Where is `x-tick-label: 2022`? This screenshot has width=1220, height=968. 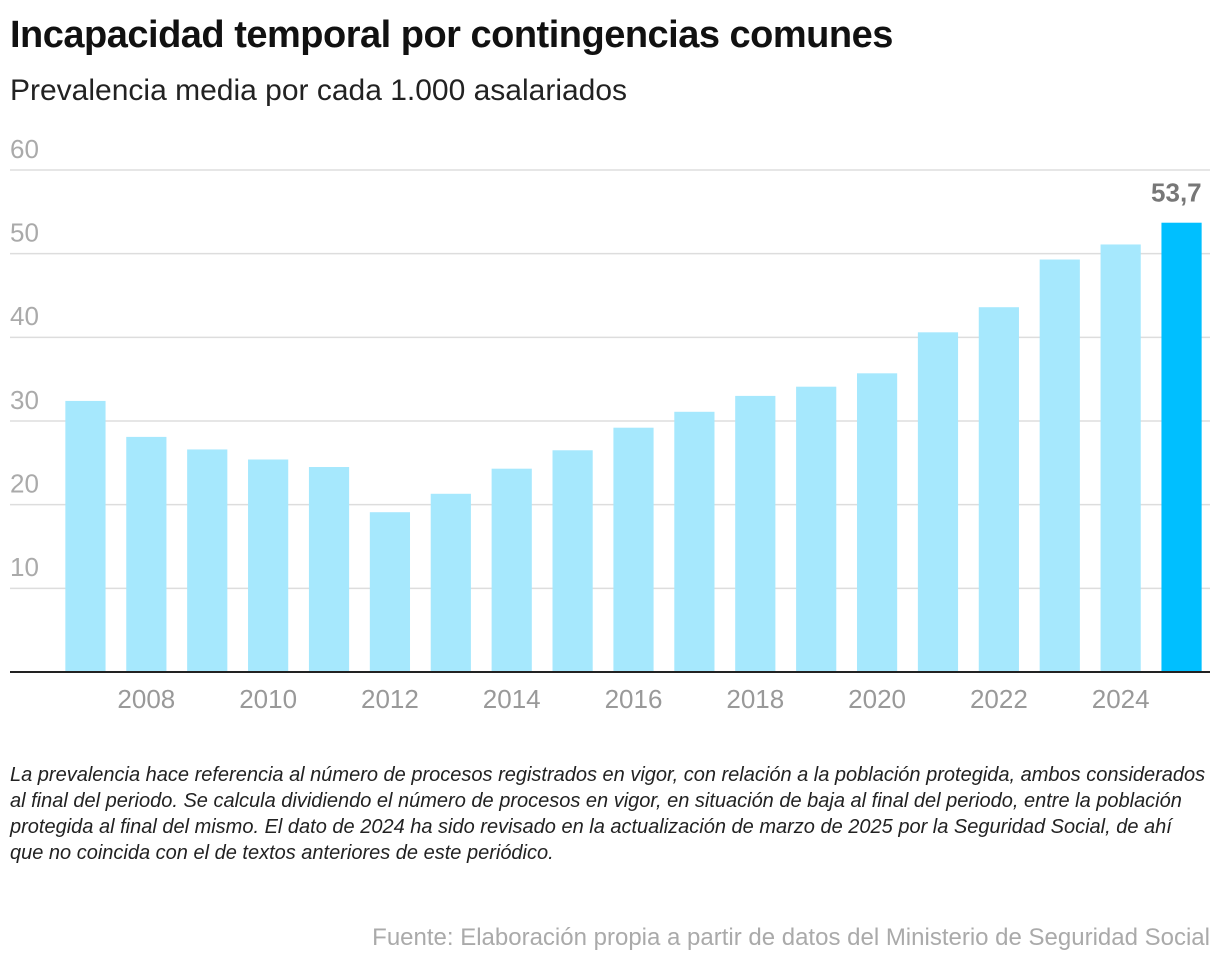 x-tick-label: 2022 is located at coordinates (999, 699).